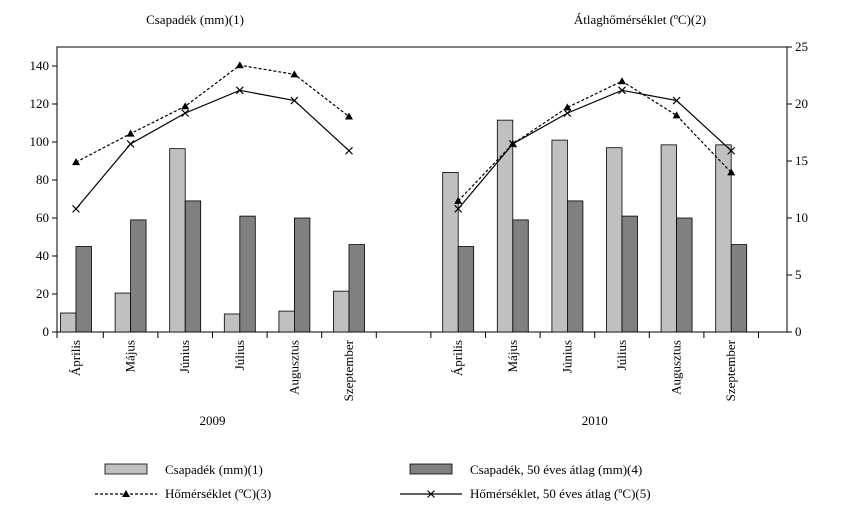 The width and height of the screenshot is (842, 505). What do you see at coordinates (213, 420) in the screenshot?
I see `group-label: 2009` at bounding box center [213, 420].